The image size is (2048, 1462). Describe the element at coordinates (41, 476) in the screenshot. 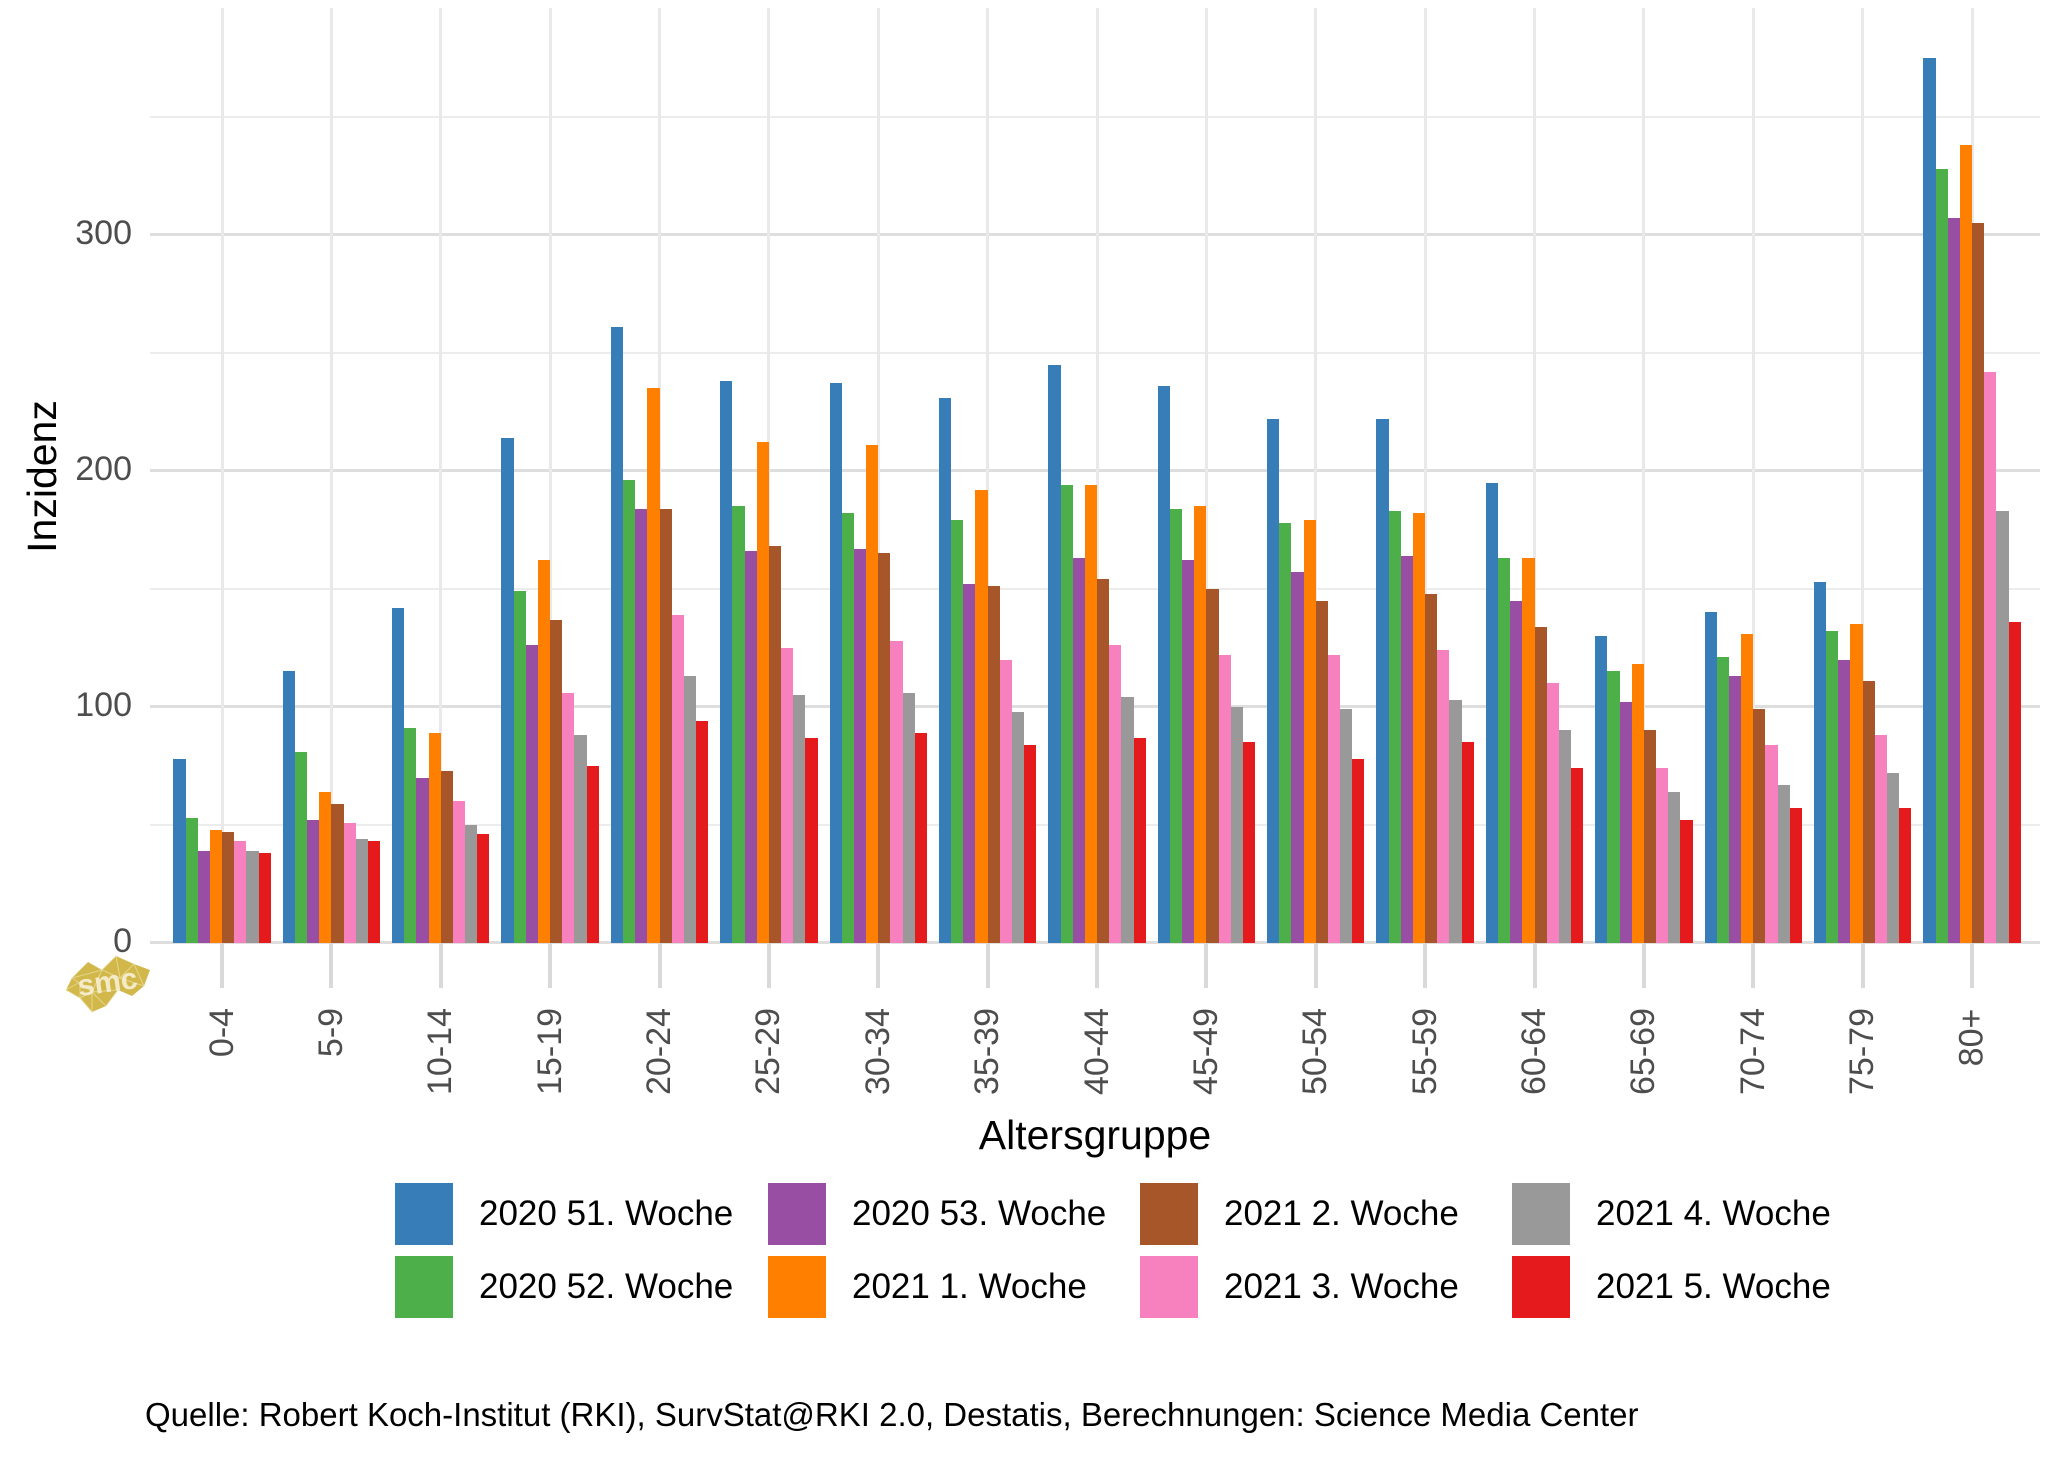

I see `y-axis-title: Inzidenz` at that location.